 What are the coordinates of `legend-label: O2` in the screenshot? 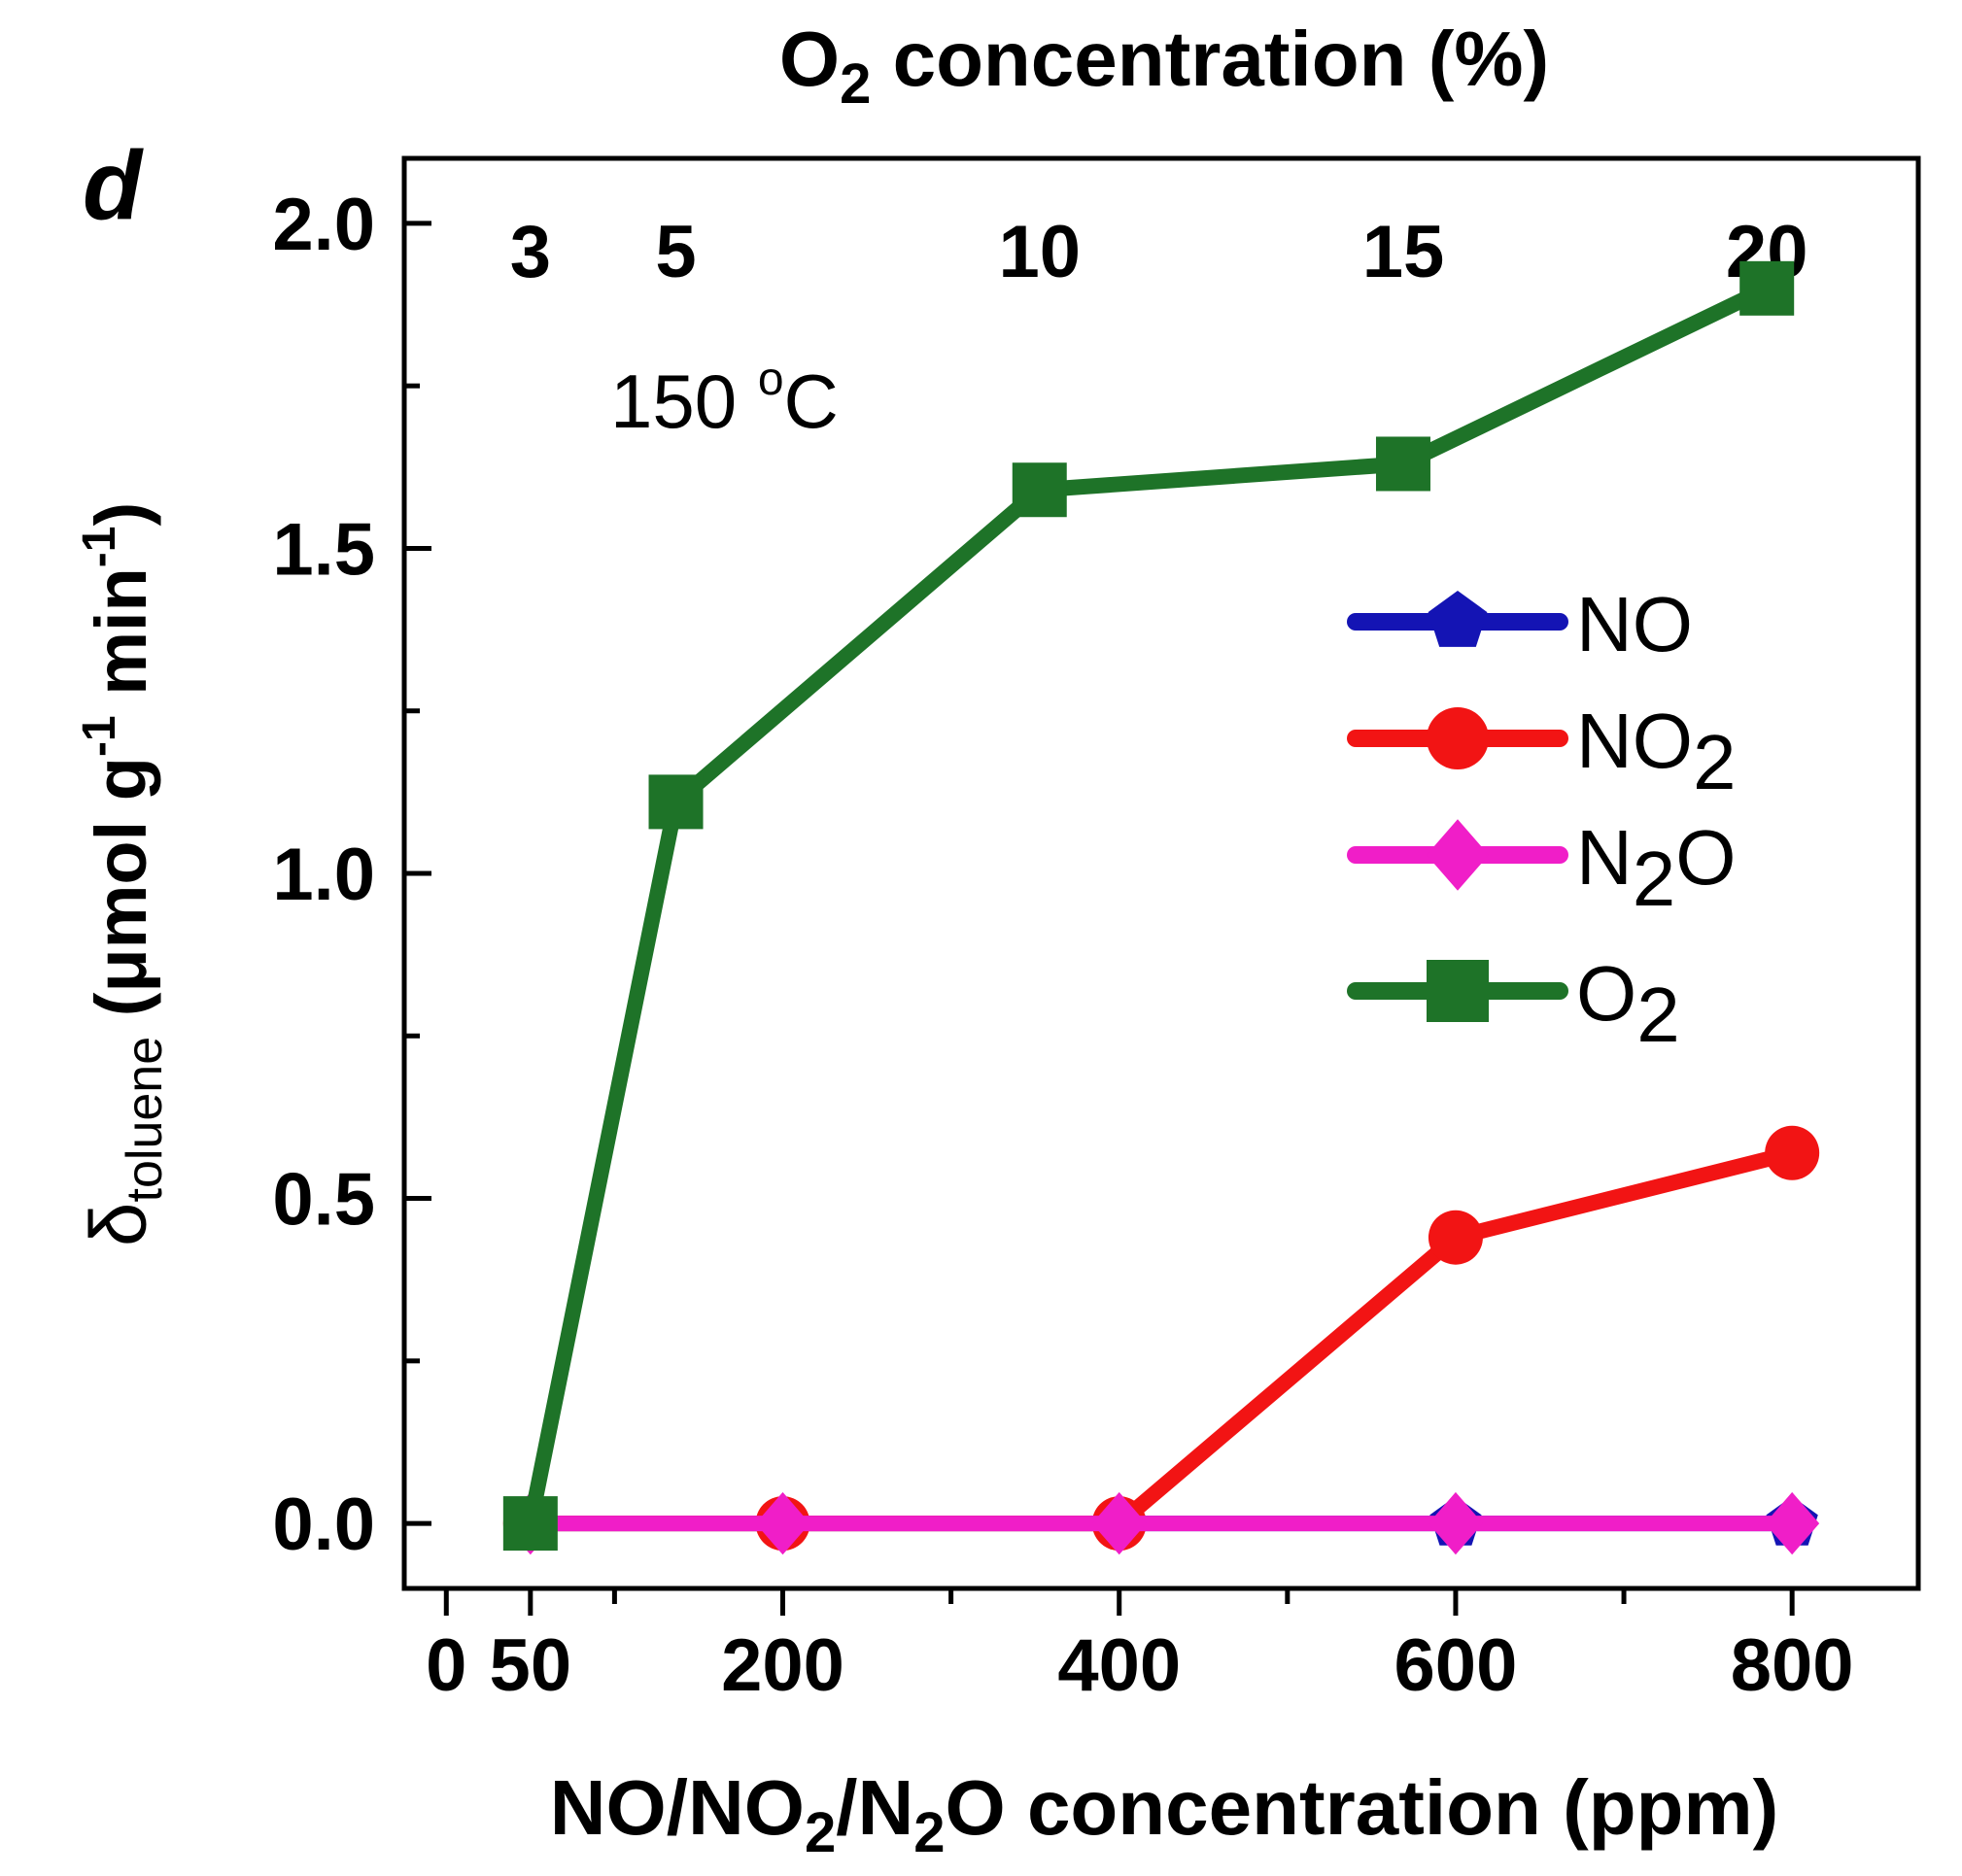 It's located at (1628, 1004).